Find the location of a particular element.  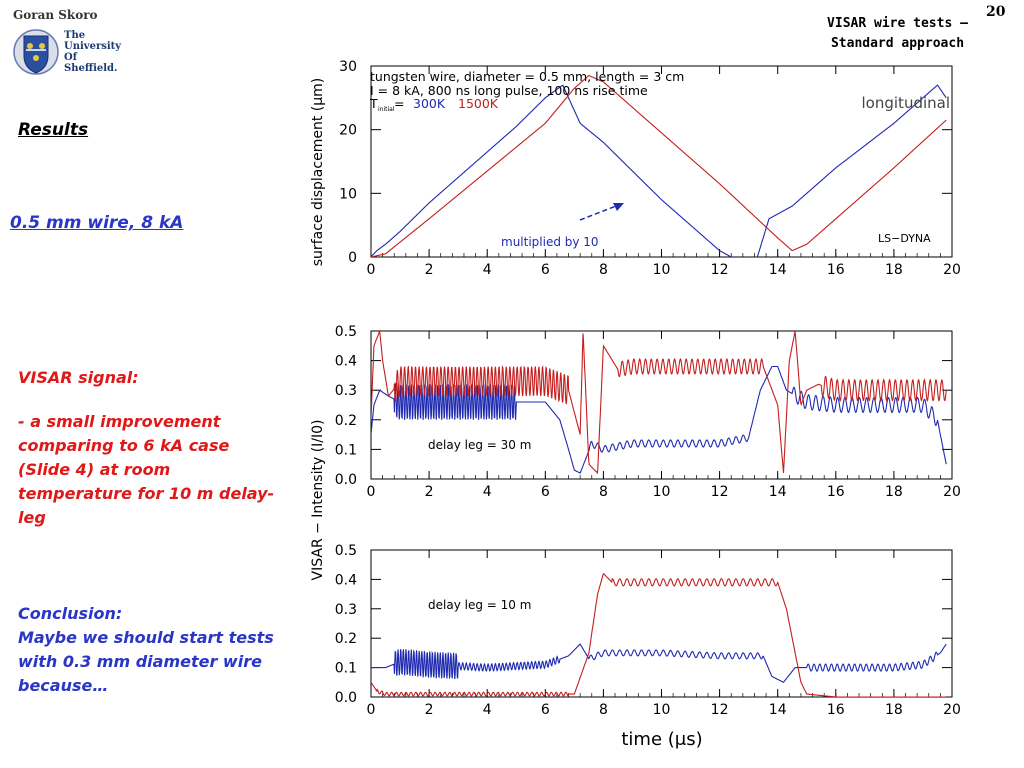

slide-title-line: VISAR wire tests – is located at coordinates (897, 23).